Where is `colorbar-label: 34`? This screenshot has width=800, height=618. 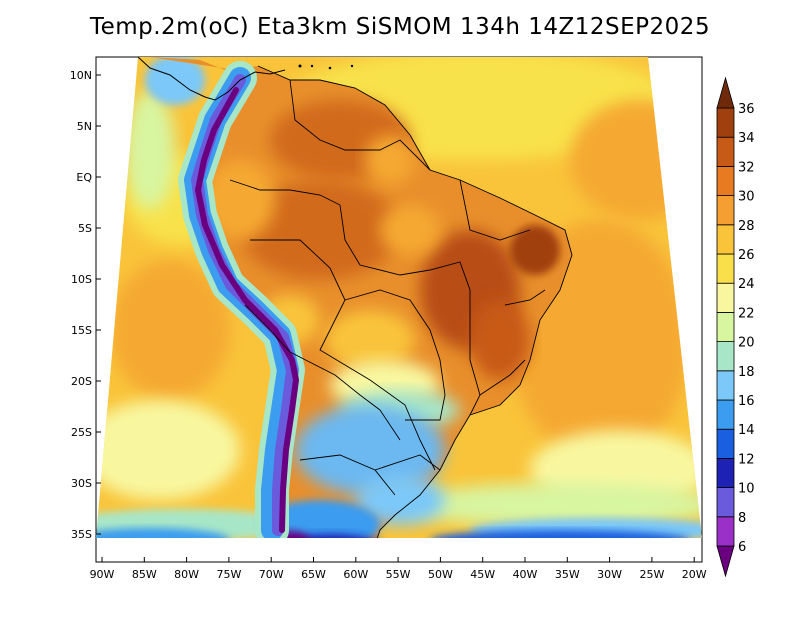 colorbar-label: 34 is located at coordinates (746, 138).